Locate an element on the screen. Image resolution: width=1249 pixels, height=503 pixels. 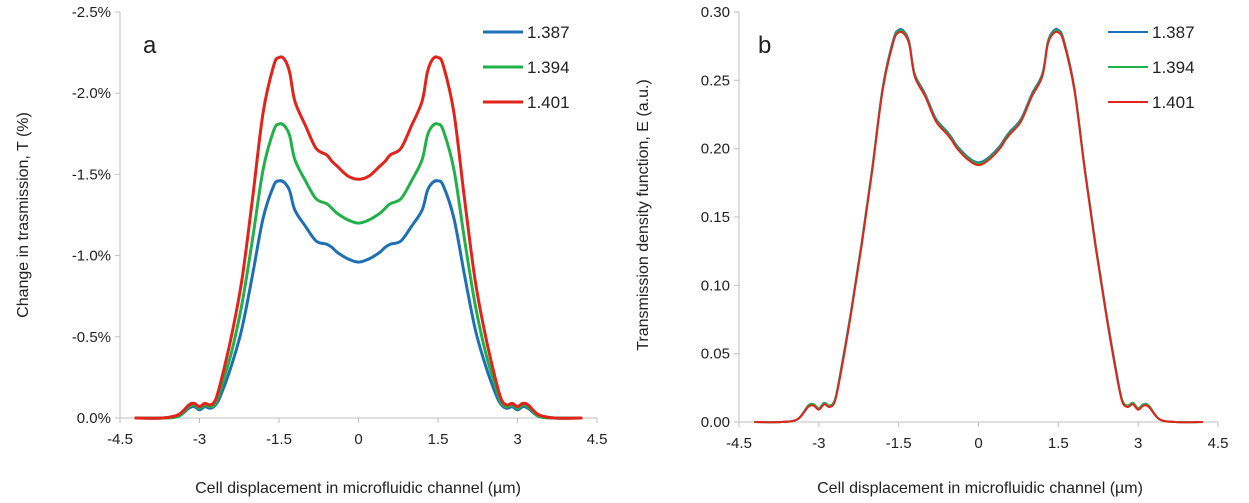
panel-b-x-tick-label: 3 is located at coordinates (1138, 443).